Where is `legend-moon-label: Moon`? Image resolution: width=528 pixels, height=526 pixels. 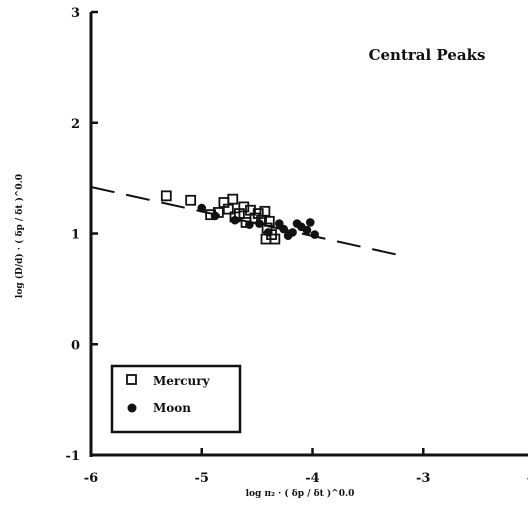
legend-moon-label: Moon is located at coordinates (172, 408).